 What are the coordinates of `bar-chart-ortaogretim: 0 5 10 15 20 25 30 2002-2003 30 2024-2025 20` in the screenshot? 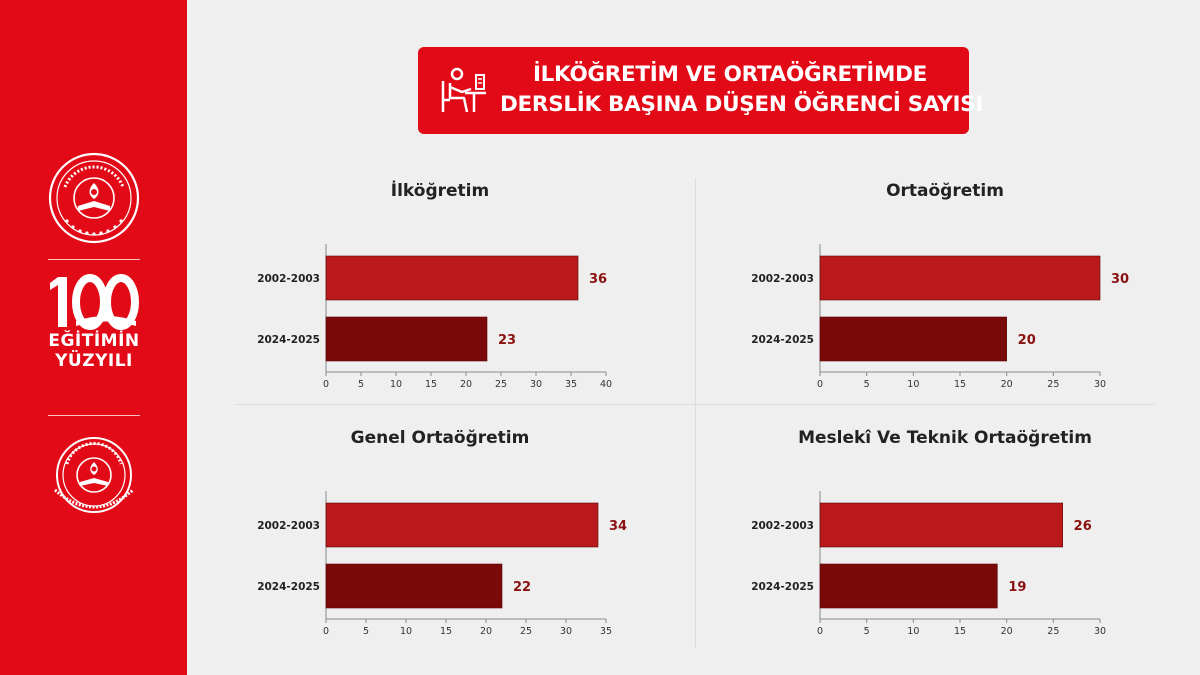 It's located at (940, 317).